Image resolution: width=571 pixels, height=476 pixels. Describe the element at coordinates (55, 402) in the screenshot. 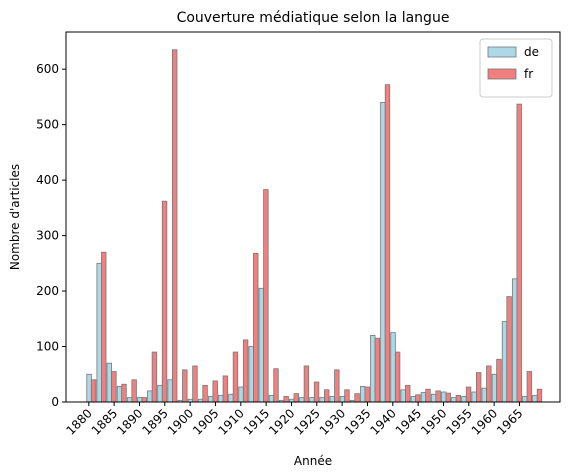

I see `y-tick-label: 0` at that location.